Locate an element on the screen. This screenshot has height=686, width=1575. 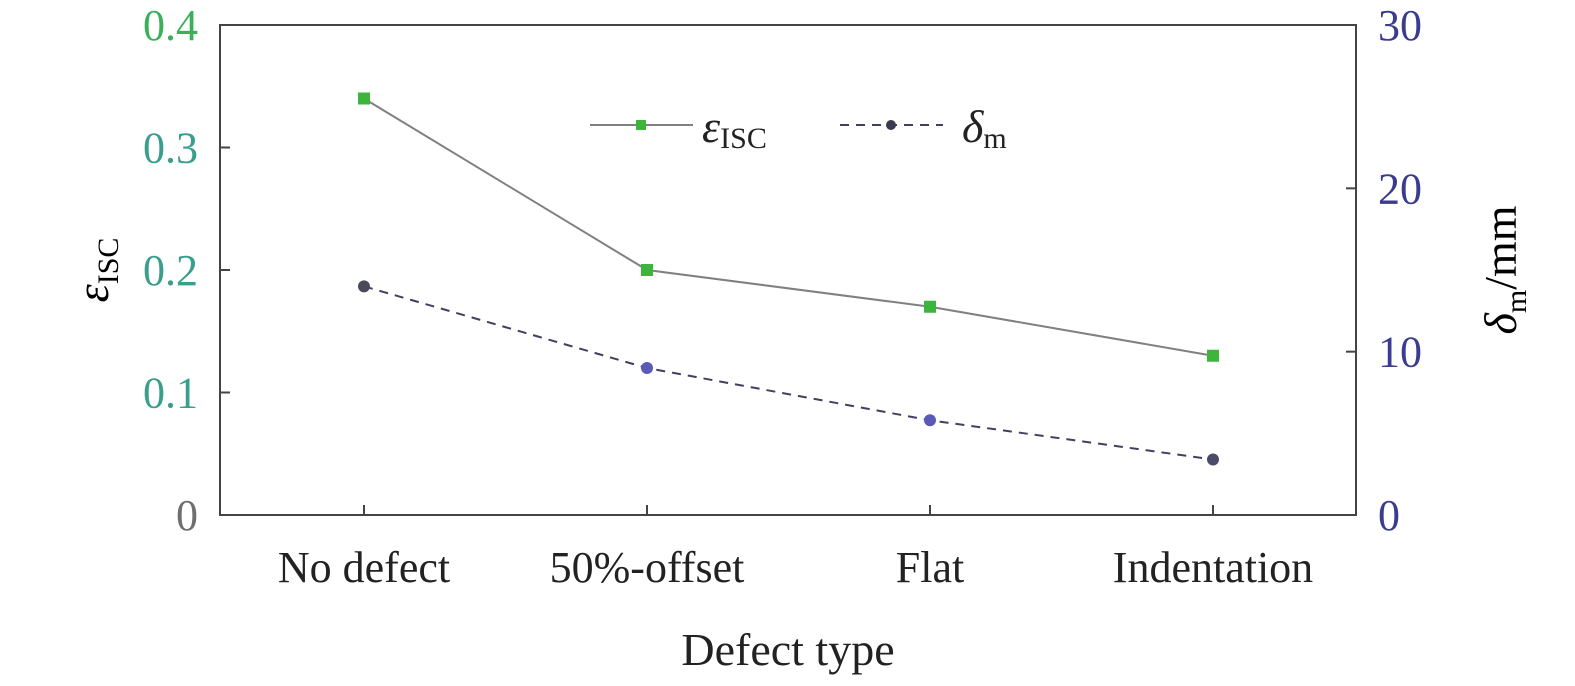
svg-text: δm/mm is located at coordinates (1504, 269).